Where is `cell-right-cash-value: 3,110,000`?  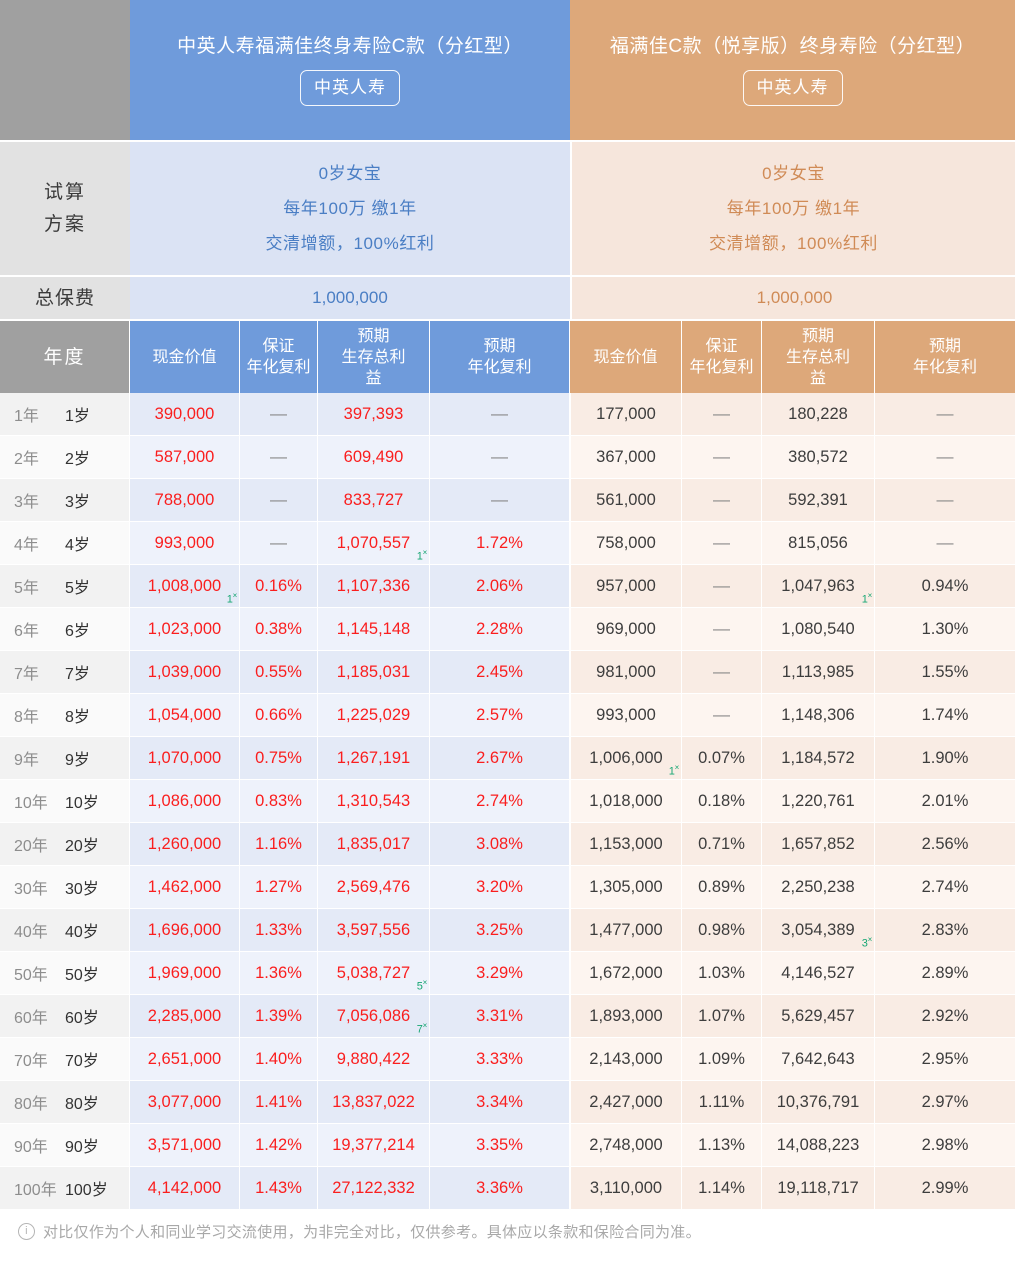 cell-right-cash-value: 3,110,000 is located at coordinates (626, 1188).